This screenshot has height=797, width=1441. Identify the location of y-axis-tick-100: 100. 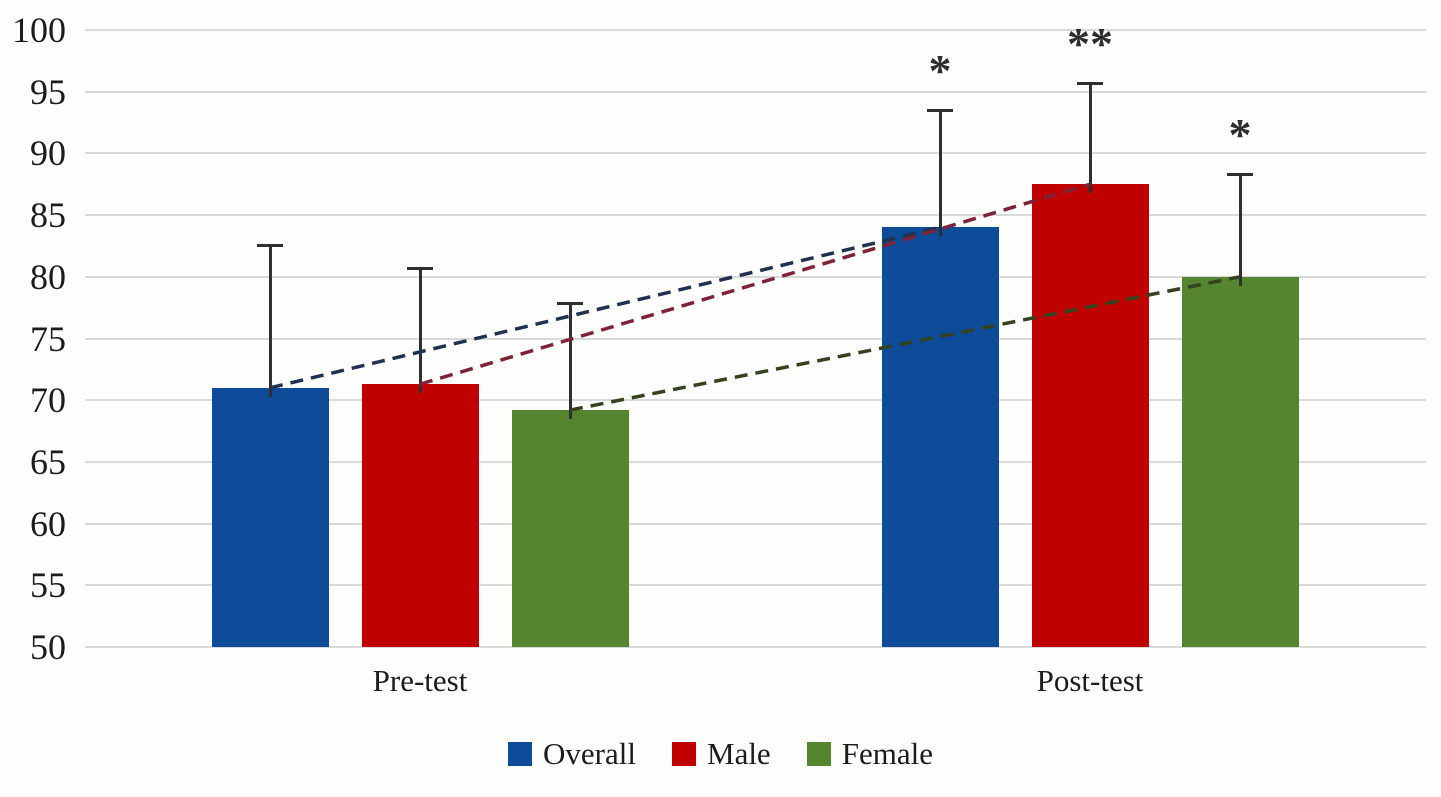
(39, 30).